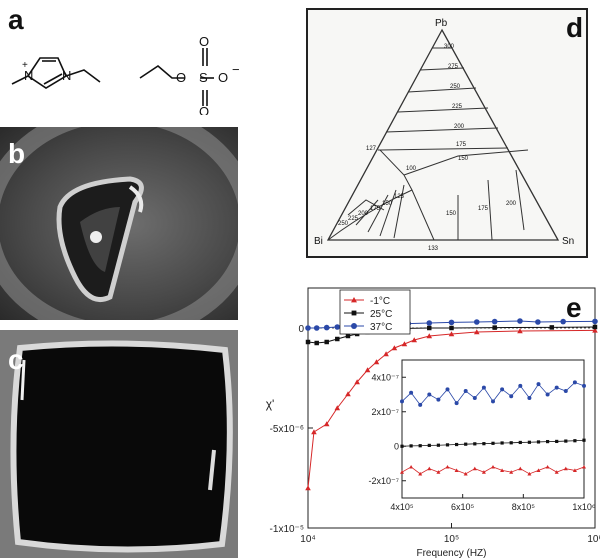 This screenshot has width=600, height=558. I want to click on y-tick-label: -5x10⁻⁶, so click(287, 429).